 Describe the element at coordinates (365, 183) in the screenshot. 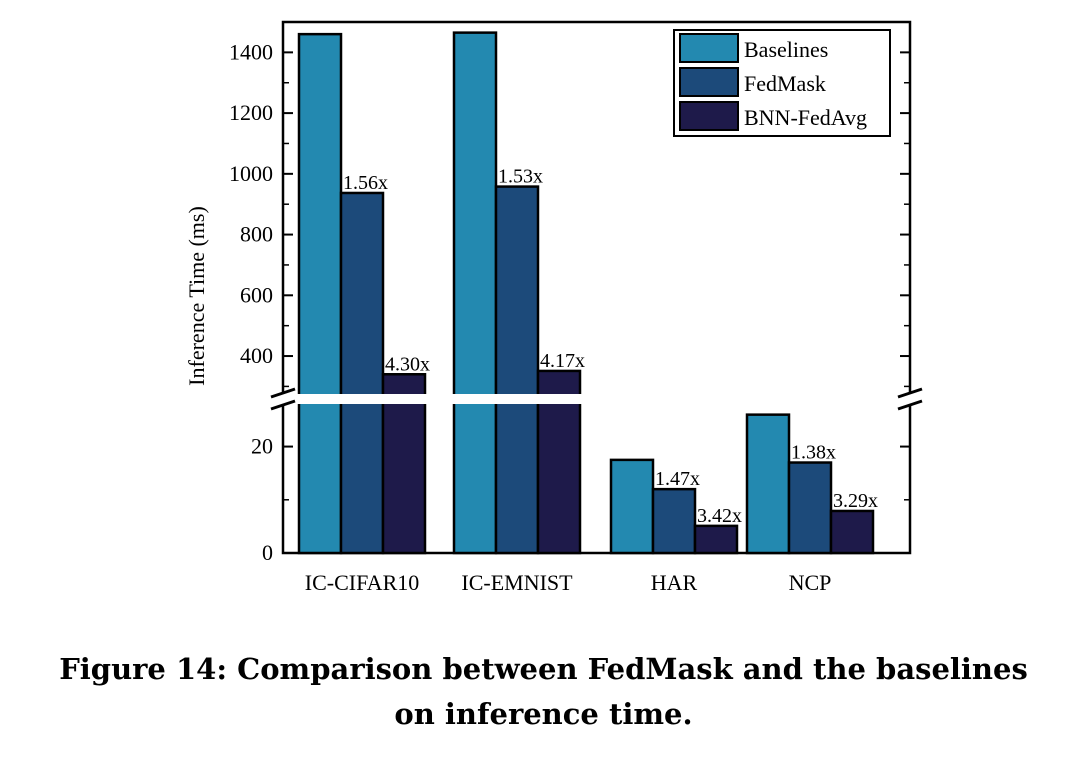

I see `bar-data-label: 1.56x` at that location.